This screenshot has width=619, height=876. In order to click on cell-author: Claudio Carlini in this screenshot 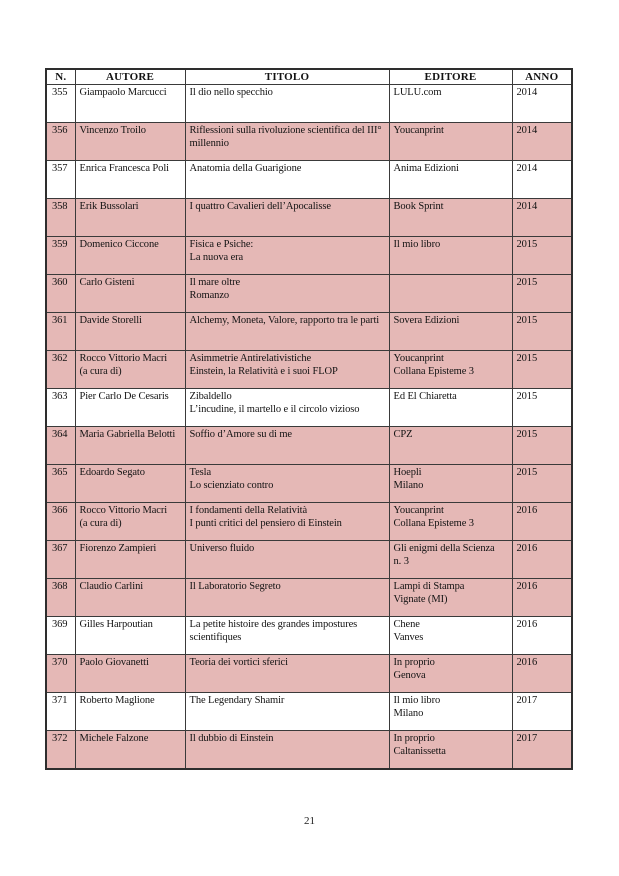, I will do `click(130, 597)`.